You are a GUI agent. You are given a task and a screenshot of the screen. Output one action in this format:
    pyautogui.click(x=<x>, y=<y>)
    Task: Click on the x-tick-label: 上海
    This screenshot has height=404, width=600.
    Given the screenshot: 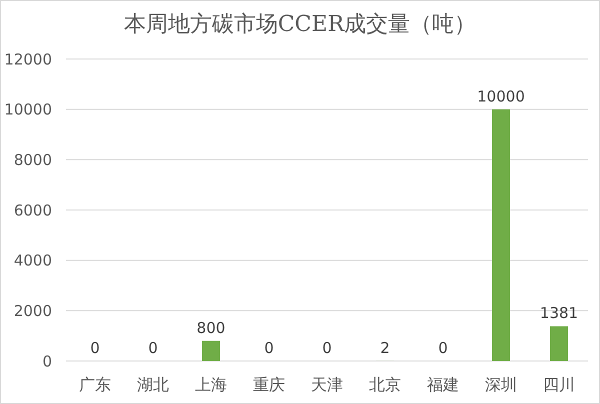 What is the action you would take?
    pyautogui.click(x=211, y=384)
    